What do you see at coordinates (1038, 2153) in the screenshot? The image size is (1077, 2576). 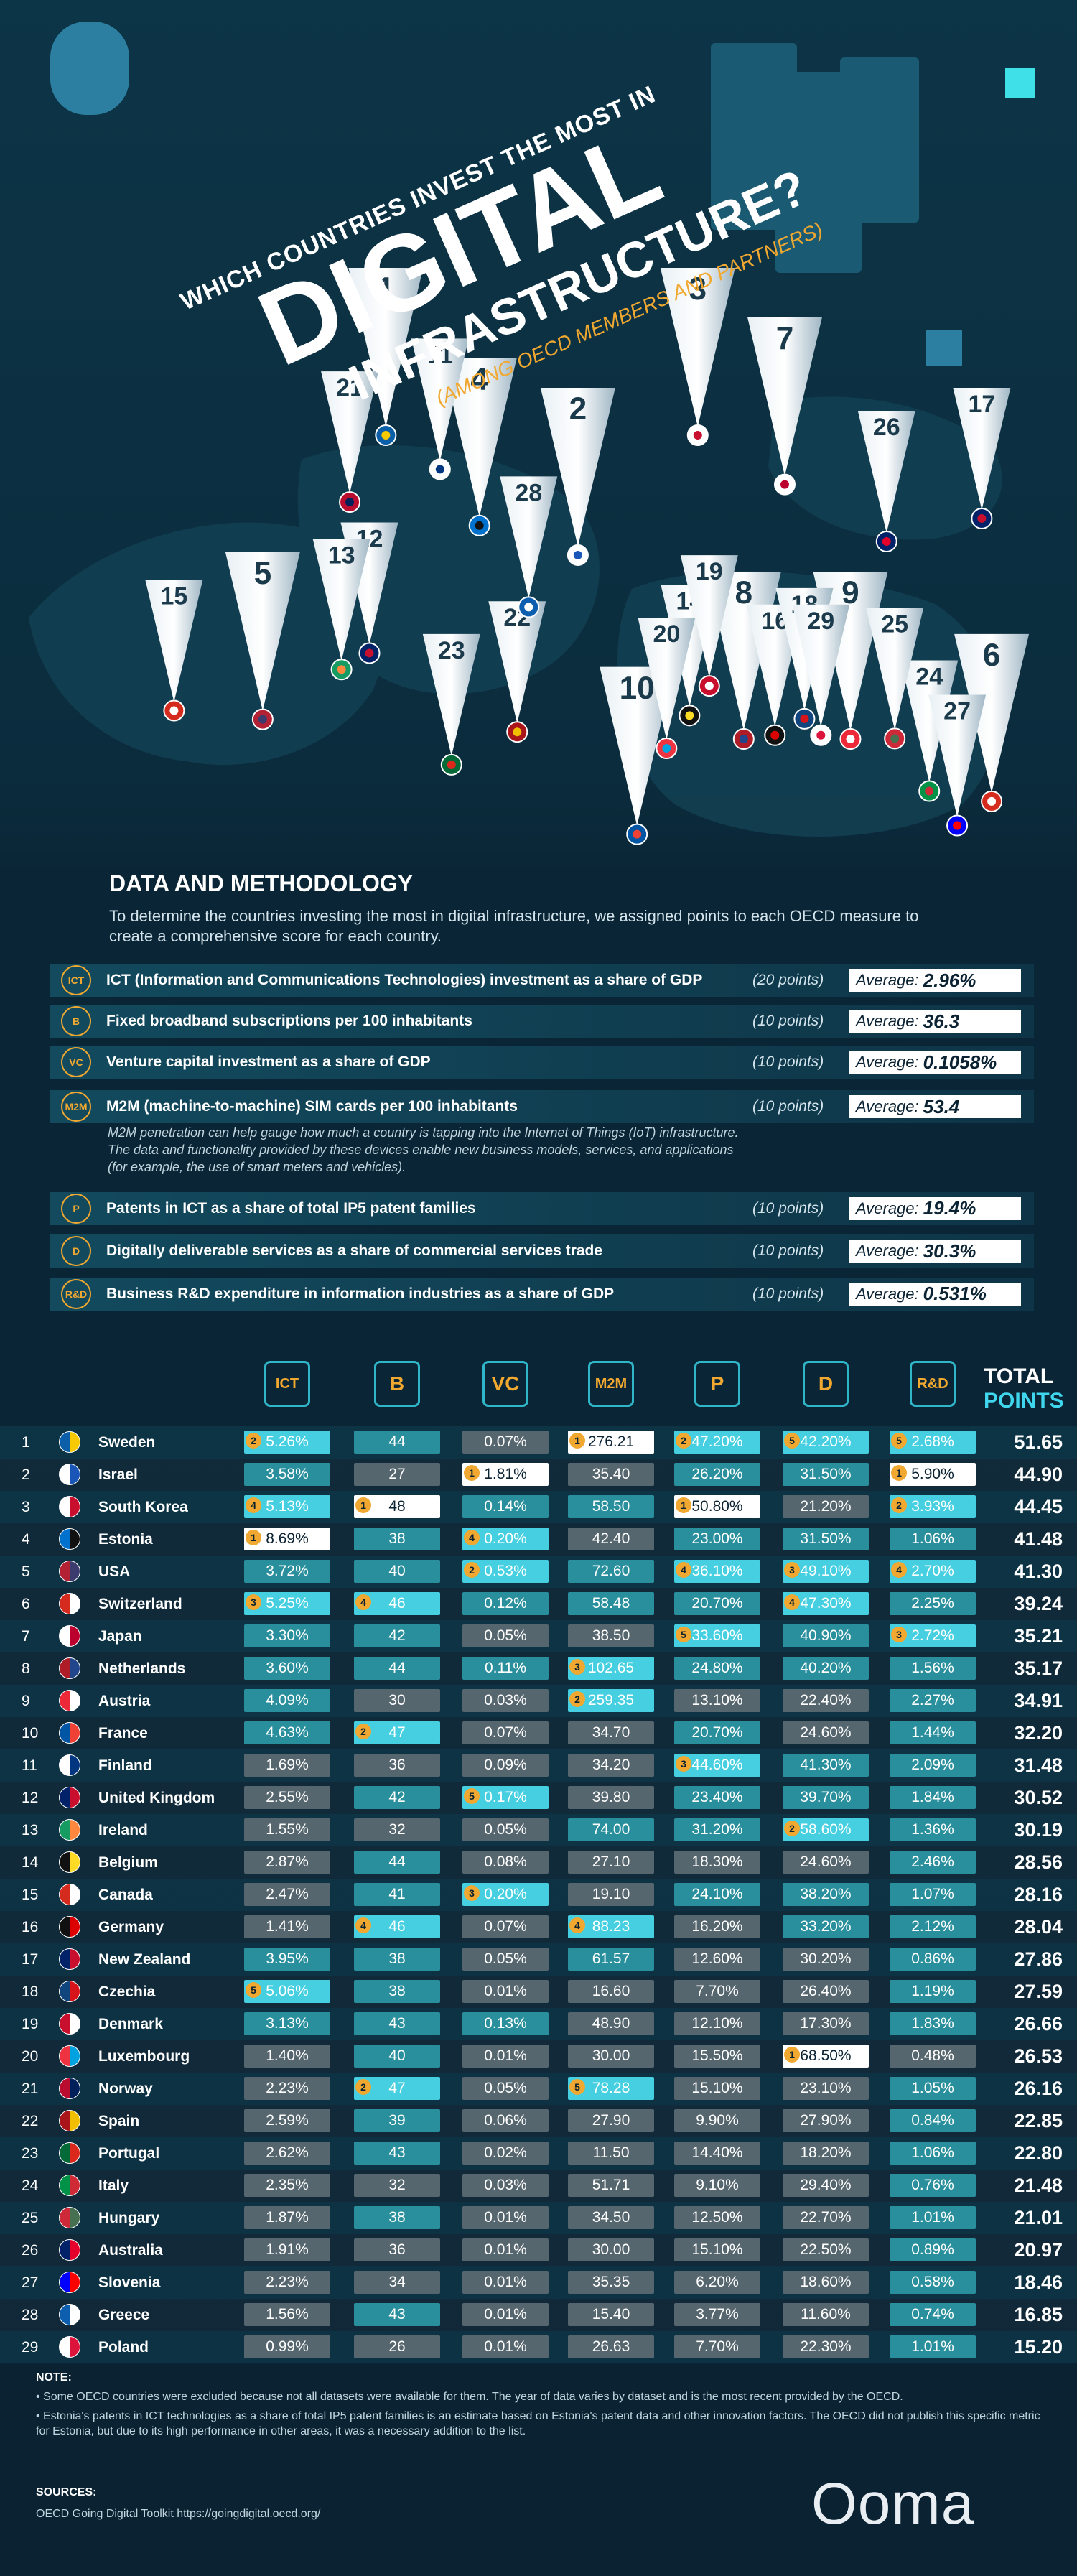 I see `total-points: 22.80` at bounding box center [1038, 2153].